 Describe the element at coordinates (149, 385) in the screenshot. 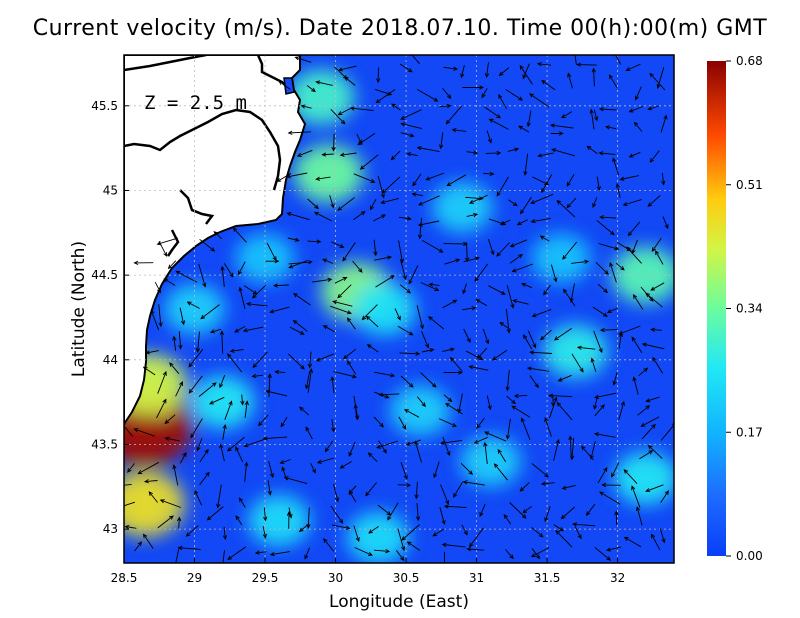

I see `speed-hotspot-core` at that location.